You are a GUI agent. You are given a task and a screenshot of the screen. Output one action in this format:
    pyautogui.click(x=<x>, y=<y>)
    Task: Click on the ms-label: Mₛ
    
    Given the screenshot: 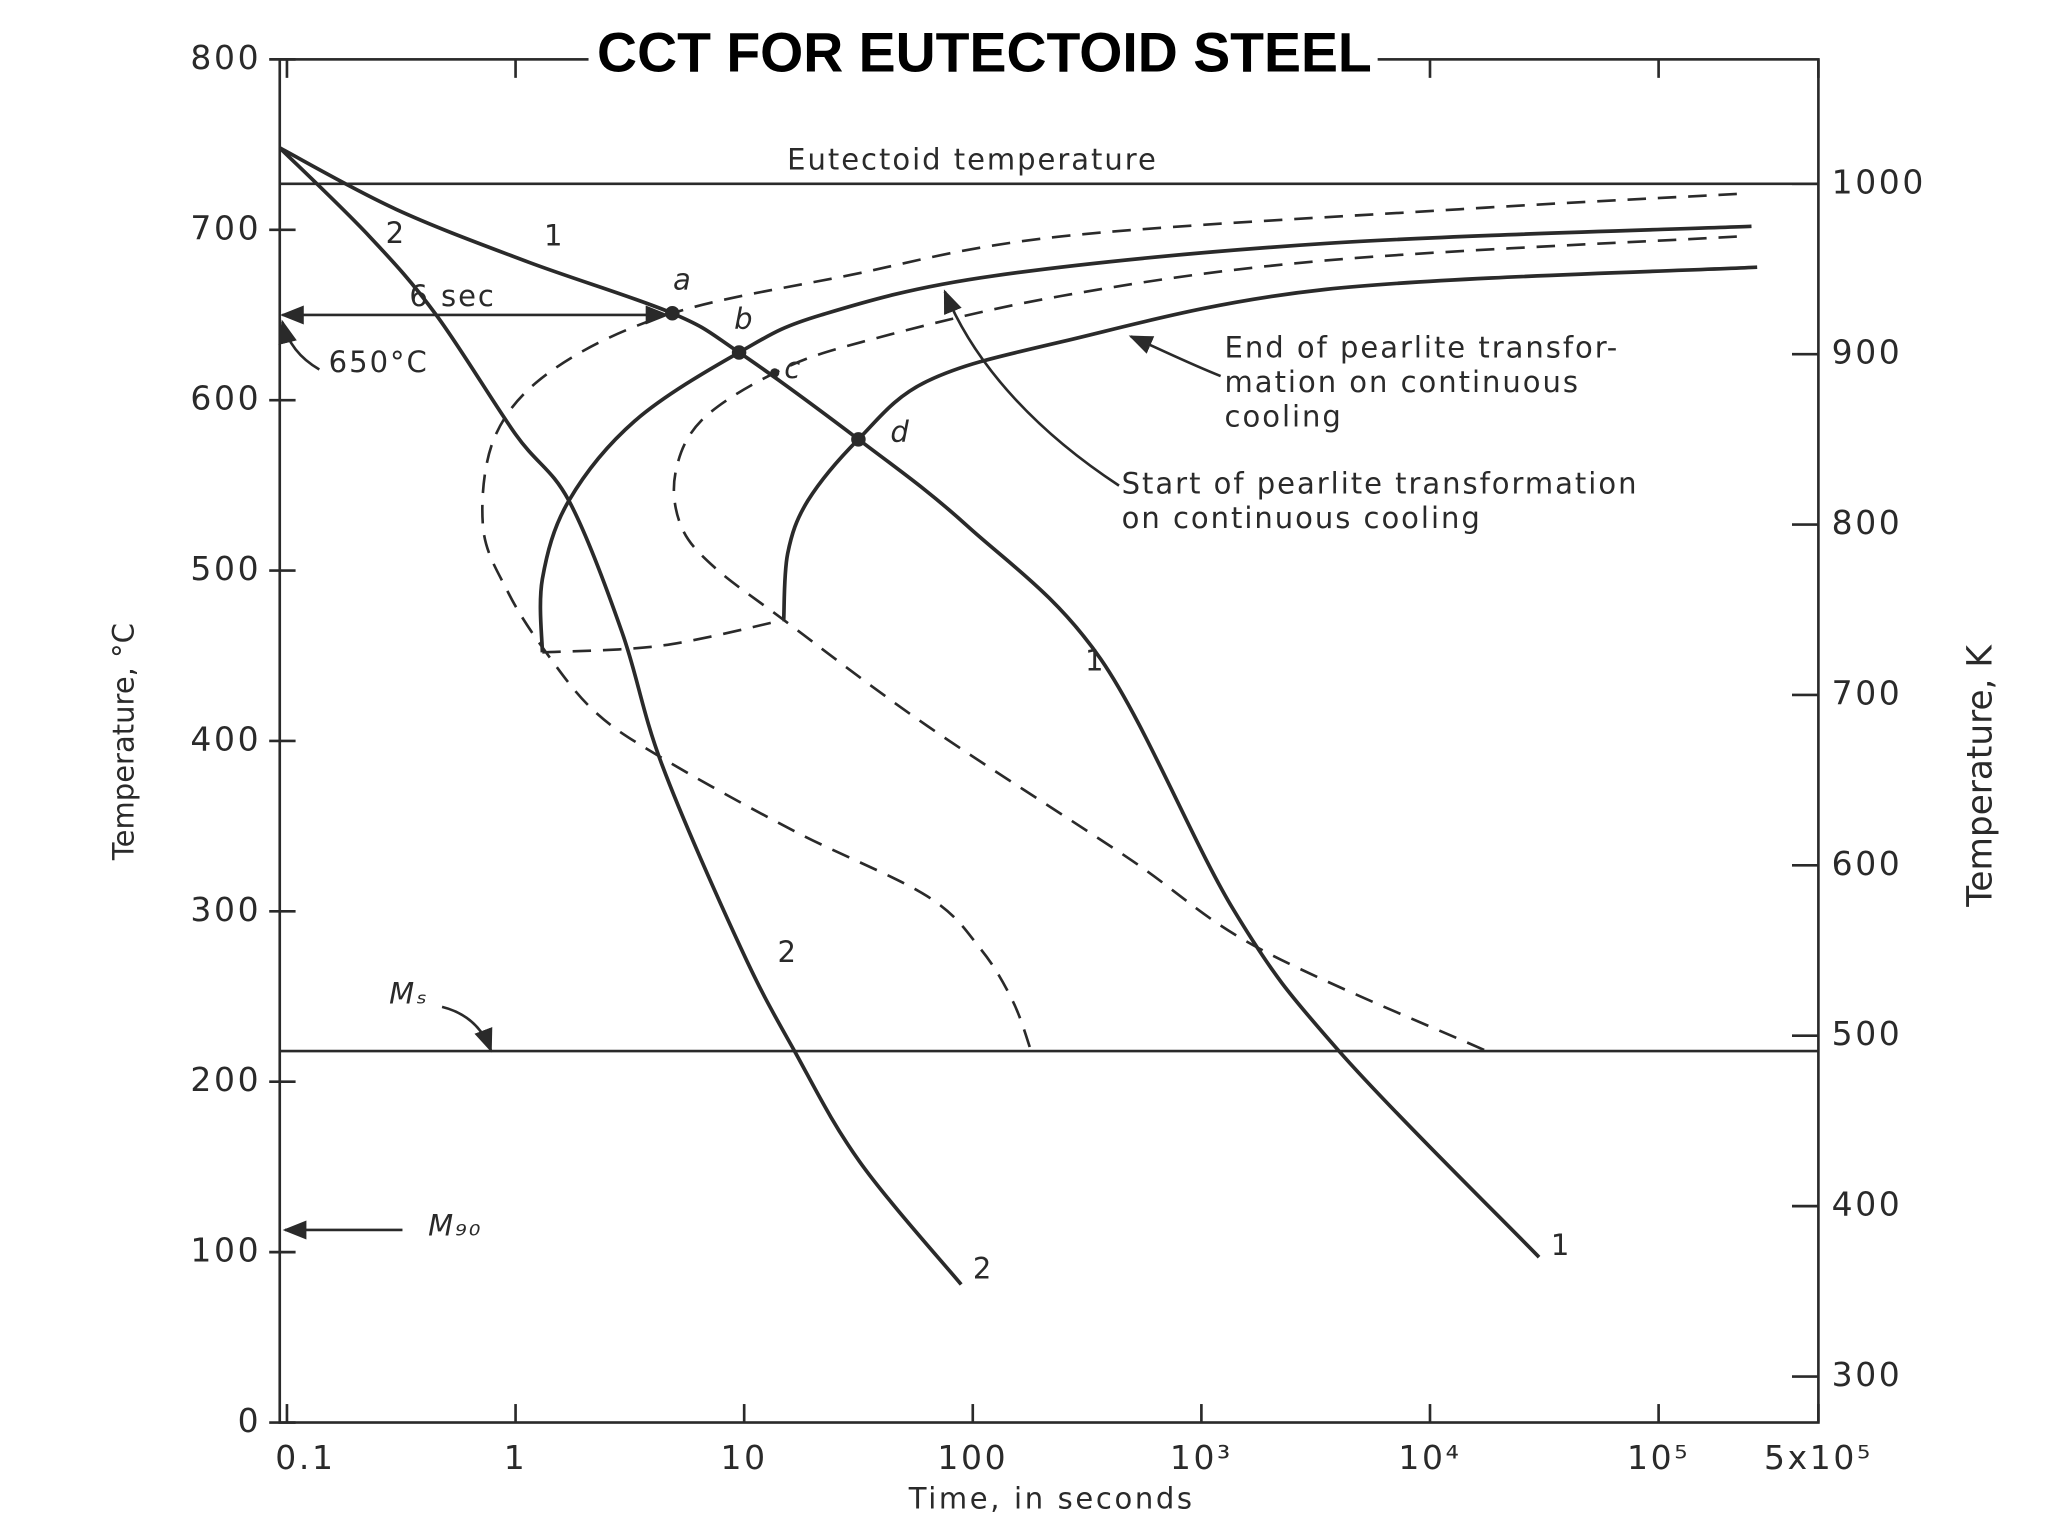 What is the action you would take?
    pyautogui.click(x=409, y=994)
    